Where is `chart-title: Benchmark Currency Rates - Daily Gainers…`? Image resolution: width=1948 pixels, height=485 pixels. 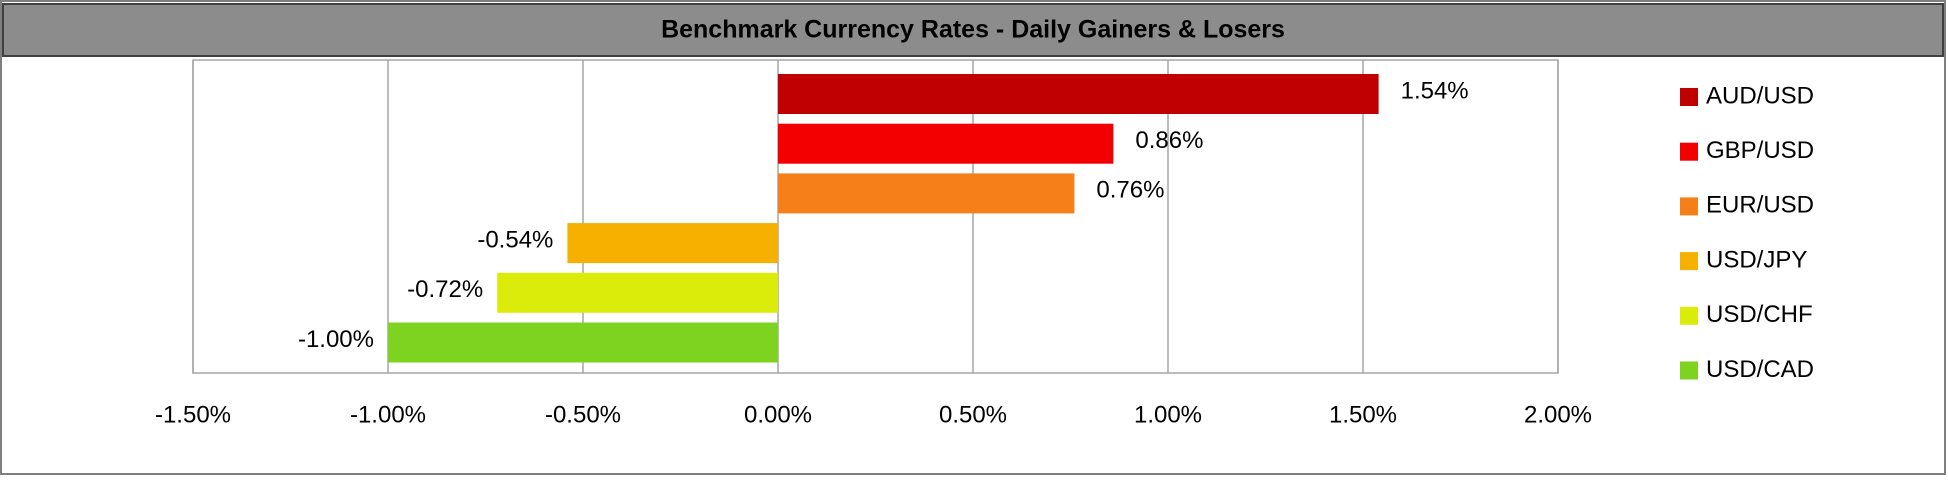 chart-title: Benchmark Currency Rates - Daily Gainers… is located at coordinates (973, 30).